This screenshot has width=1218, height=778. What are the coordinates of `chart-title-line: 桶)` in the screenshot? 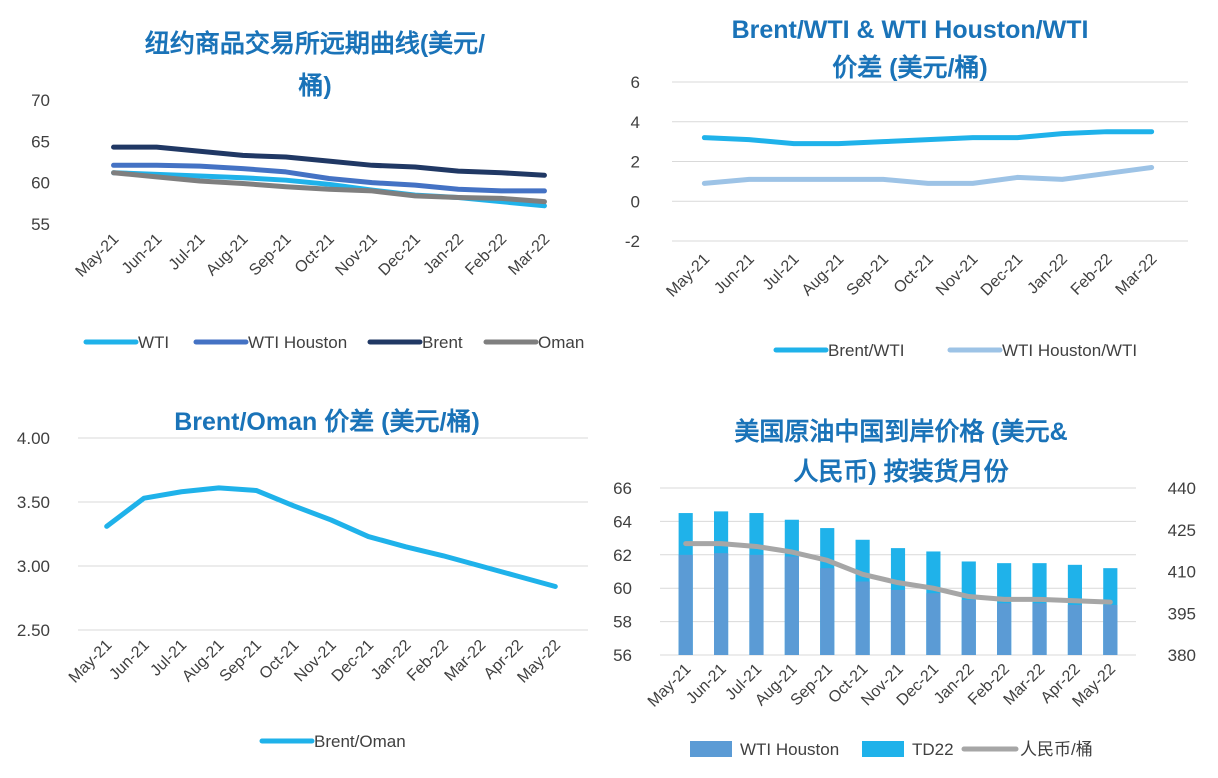 It's located at (314, 86).